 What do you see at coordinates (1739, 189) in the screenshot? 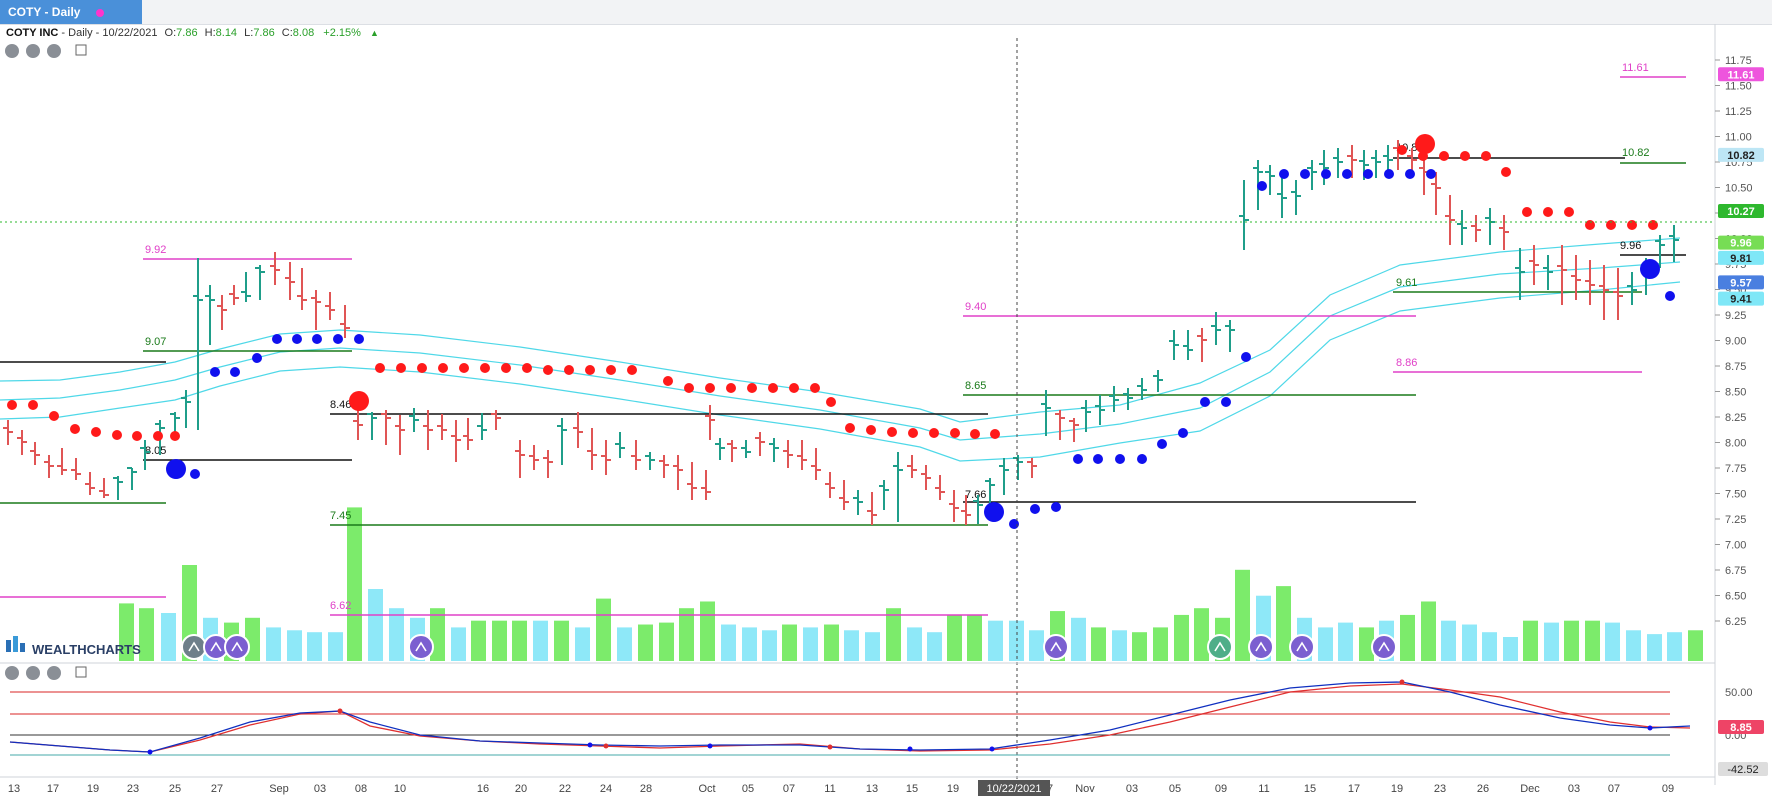
I see `price-tick-label: 10.50` at bounding box center [1739, 189].